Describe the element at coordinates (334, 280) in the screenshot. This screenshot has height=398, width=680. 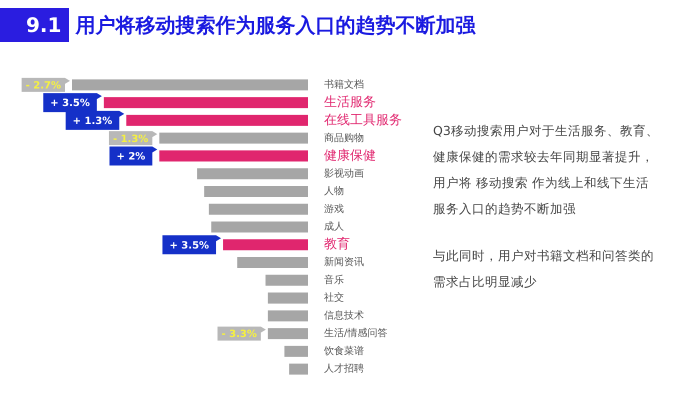
I see `y-tick-label: 音乐` at that location.